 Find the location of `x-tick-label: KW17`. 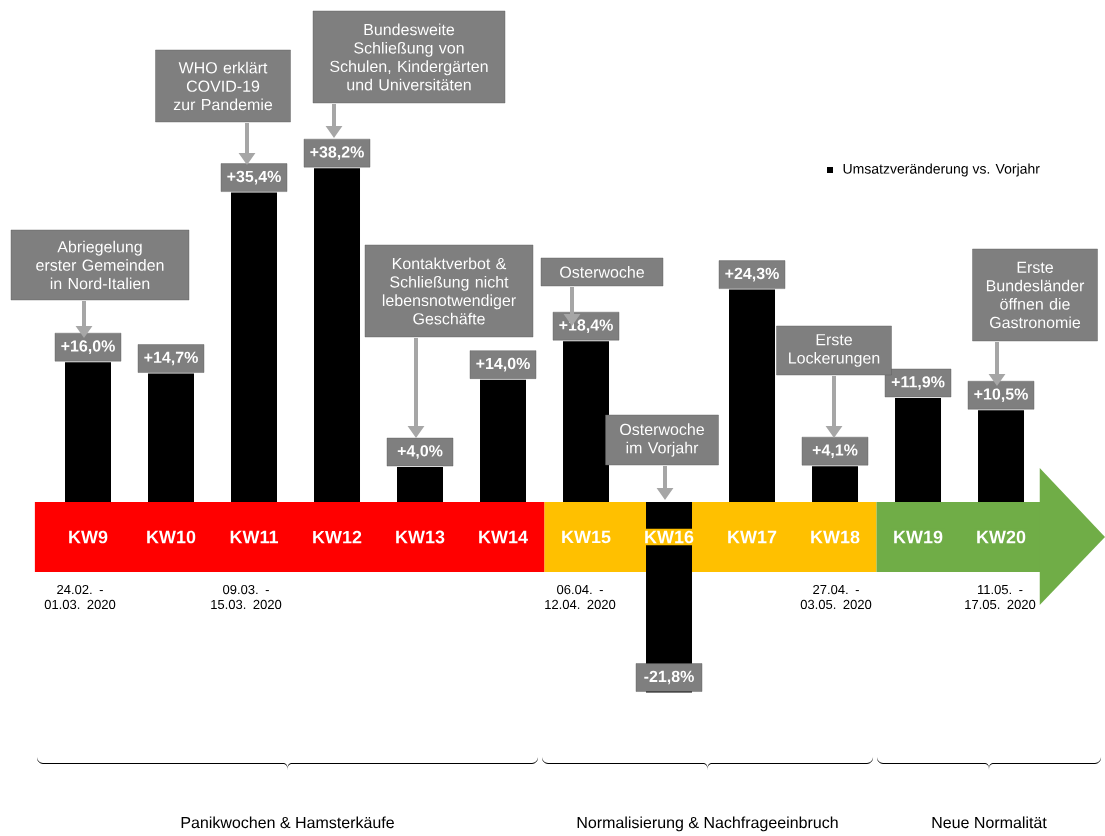

x-tick-label: KW17 is located at coordinates (752, 537).